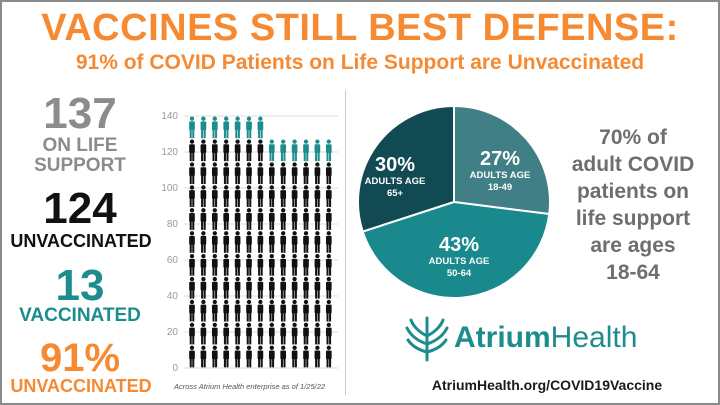  What do you see at coordinates (80, 145) in the screenshot?
I see `total-label-line1: ON LIFE` at bounding box center [80, 145].